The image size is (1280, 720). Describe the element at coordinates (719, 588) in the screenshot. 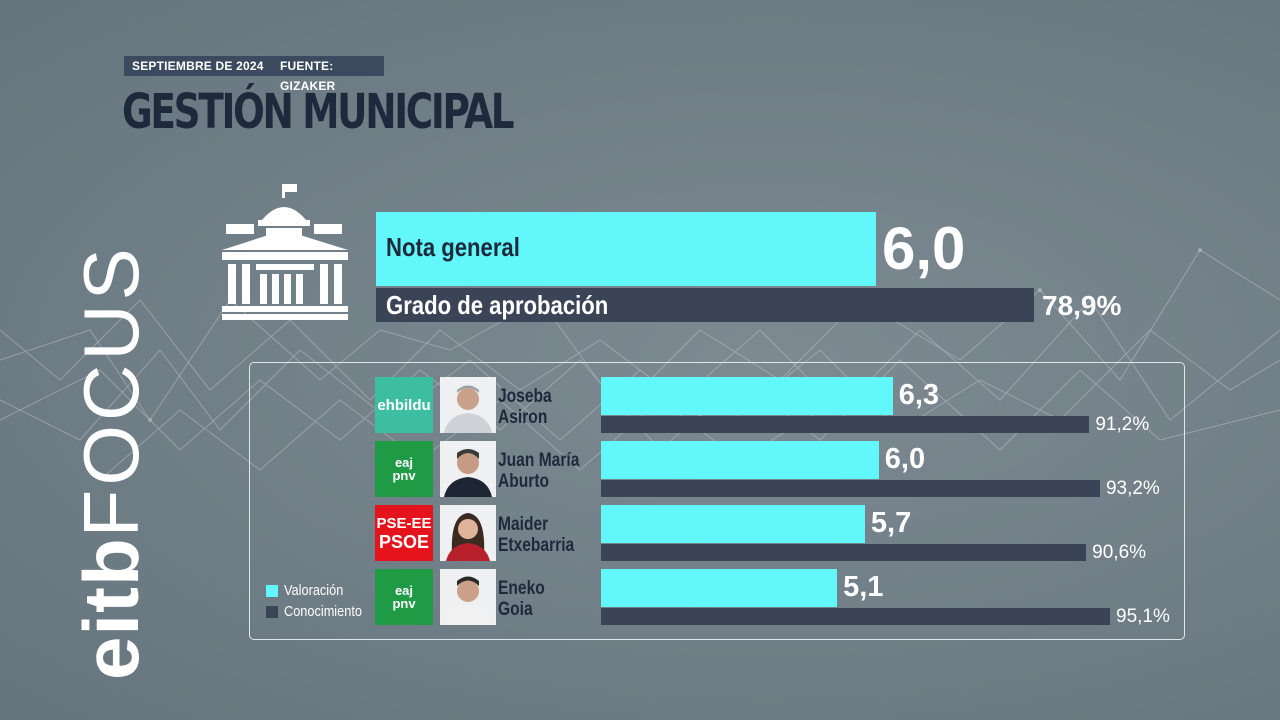

I see `valoracion-bar-eneko-goia` at that location.